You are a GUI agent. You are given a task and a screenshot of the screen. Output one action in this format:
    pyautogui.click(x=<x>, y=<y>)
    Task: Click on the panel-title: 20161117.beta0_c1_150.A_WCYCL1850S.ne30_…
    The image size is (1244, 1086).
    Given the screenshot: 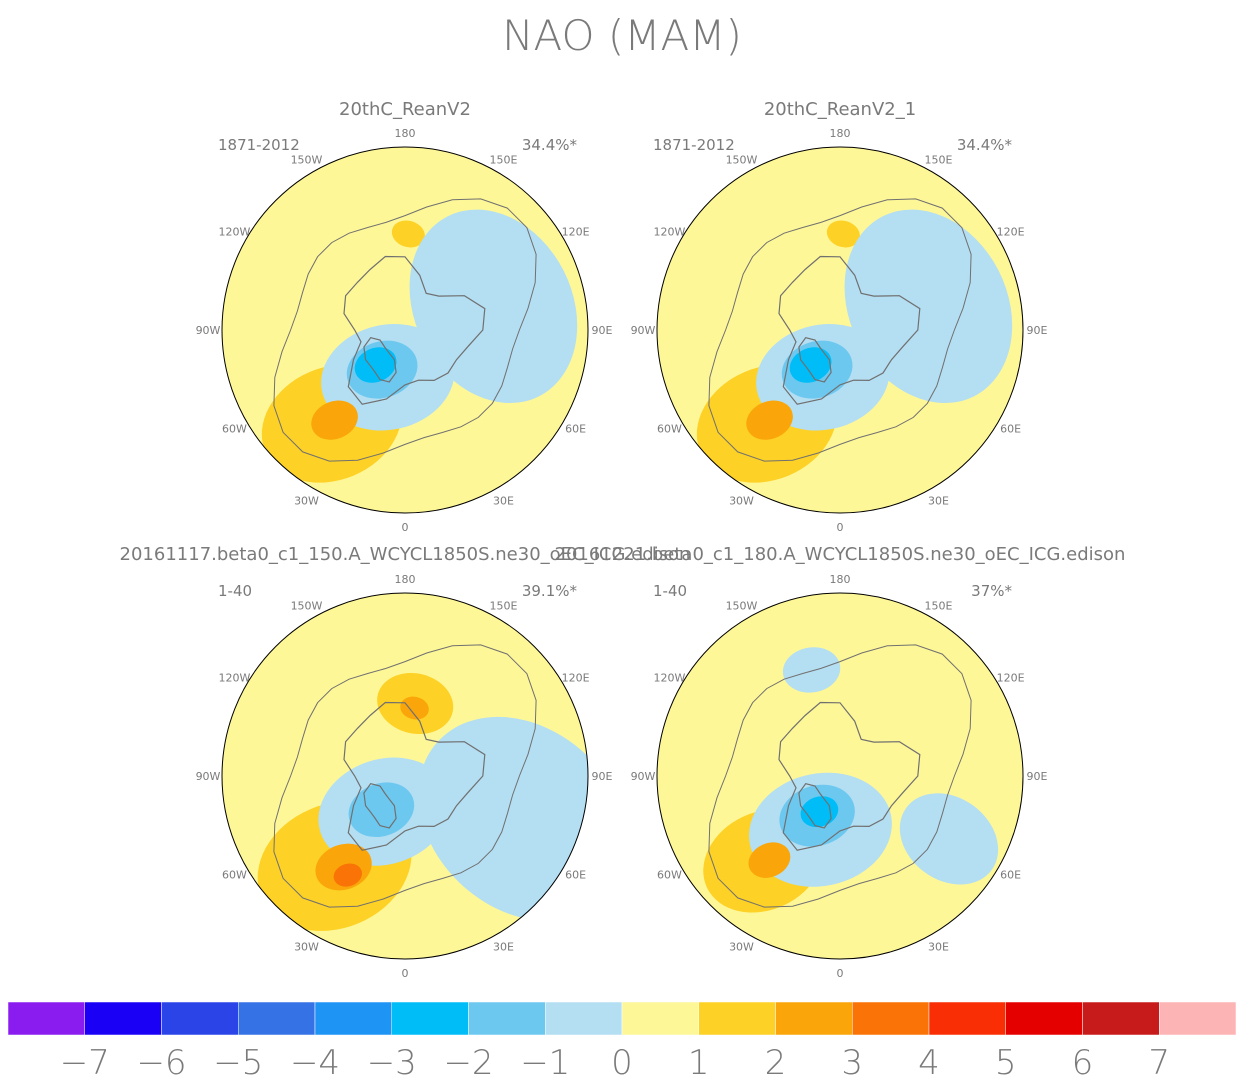 What is the action you would take?
    pyautogui.click(x=405, y=554)
    